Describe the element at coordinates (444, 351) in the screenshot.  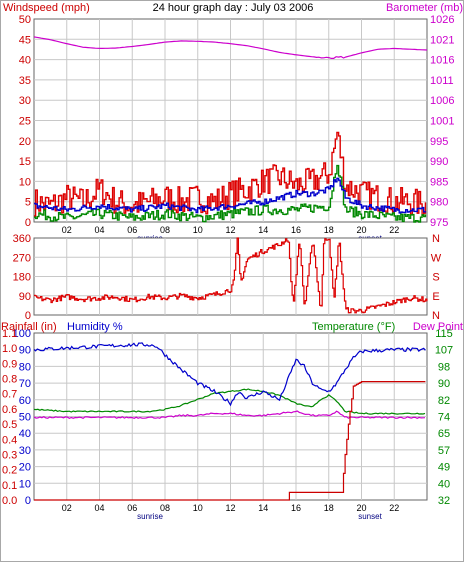
I see `temperature-tick-label: 107` at that location.